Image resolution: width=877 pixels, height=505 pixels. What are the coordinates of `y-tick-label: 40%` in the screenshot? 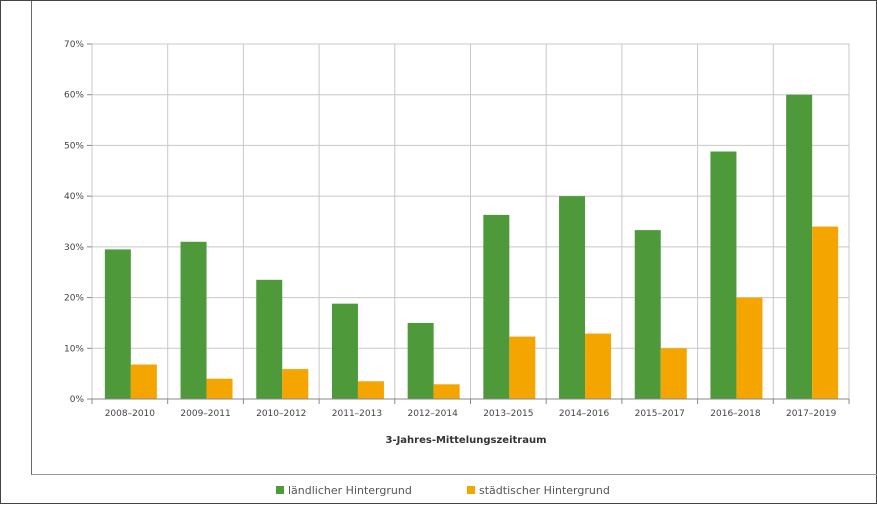 It's located at (74, 197).